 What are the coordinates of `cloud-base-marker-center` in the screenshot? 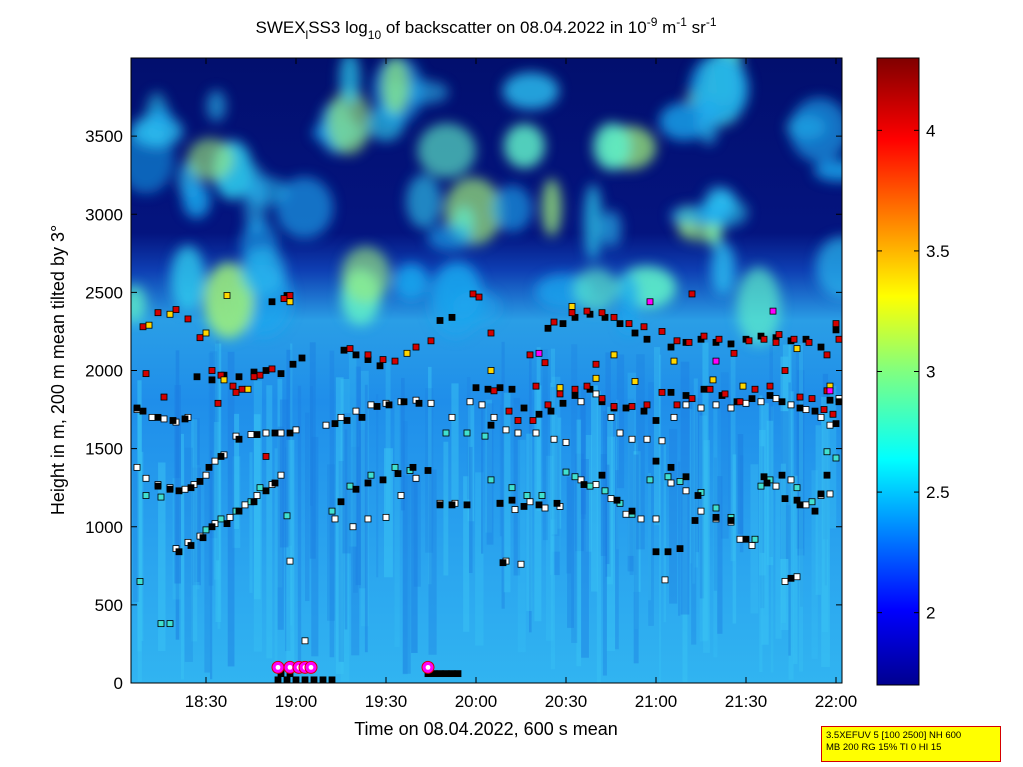 It's located at (278, 667).